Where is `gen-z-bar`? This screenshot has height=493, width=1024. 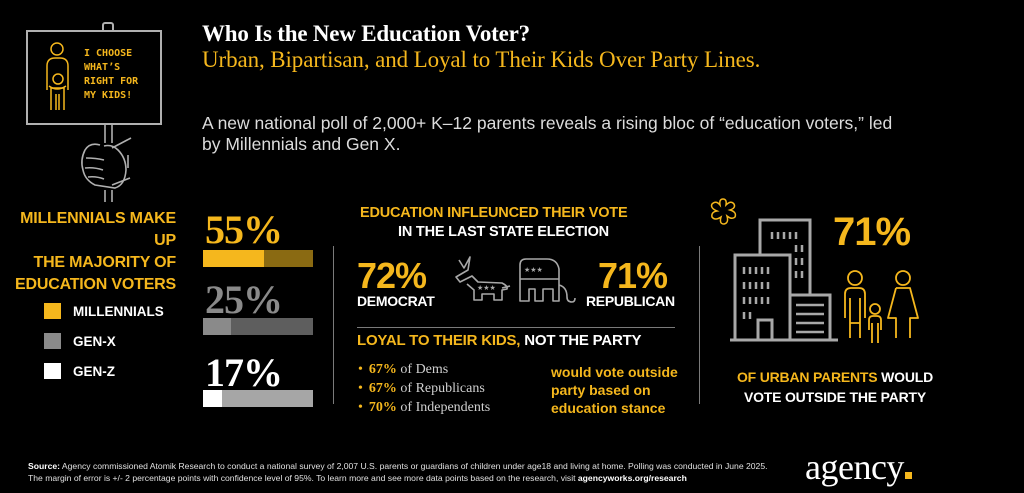
gen-z-bar is located at coordinates (258, 398).